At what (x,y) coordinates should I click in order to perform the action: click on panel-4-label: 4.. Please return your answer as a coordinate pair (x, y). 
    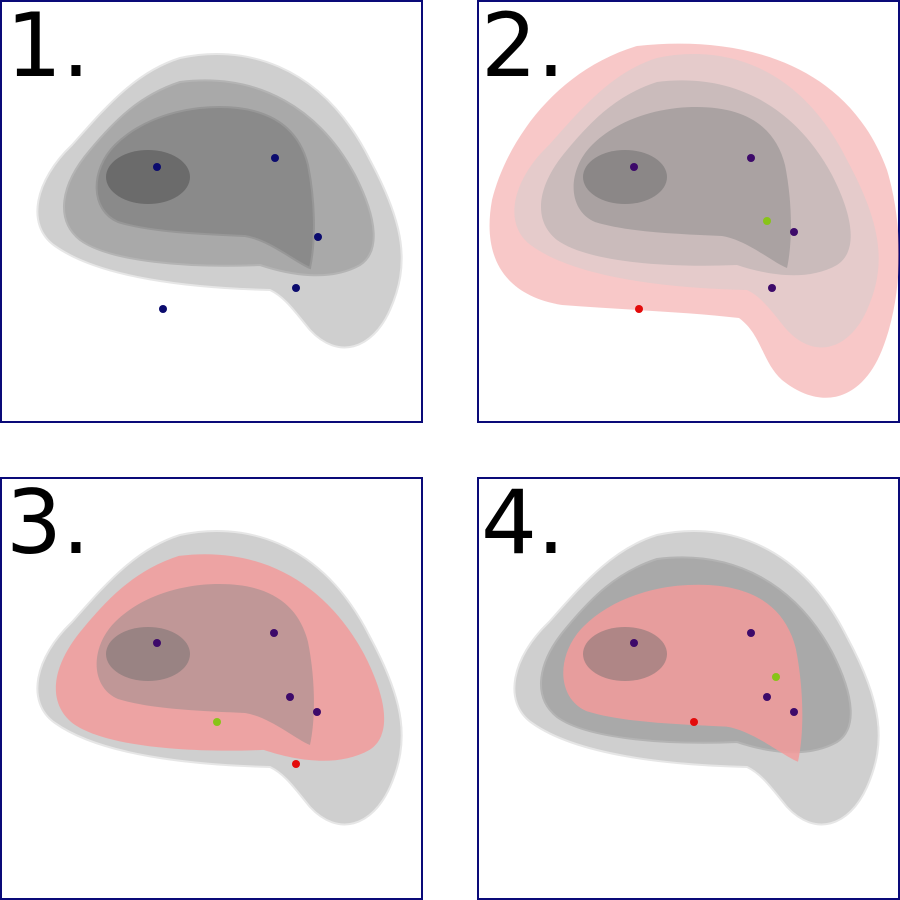
    Looking at the image, I should click on (523, 522).